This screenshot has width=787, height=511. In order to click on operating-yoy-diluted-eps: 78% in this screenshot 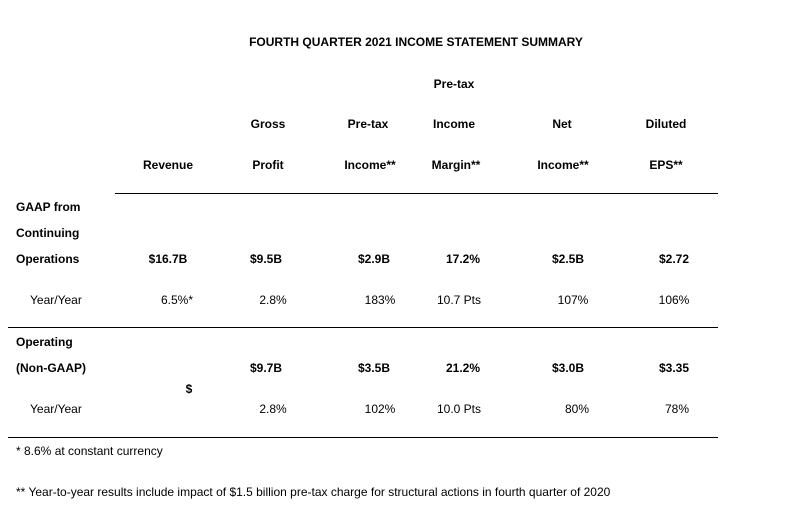, I will do `click(677, 409)`.